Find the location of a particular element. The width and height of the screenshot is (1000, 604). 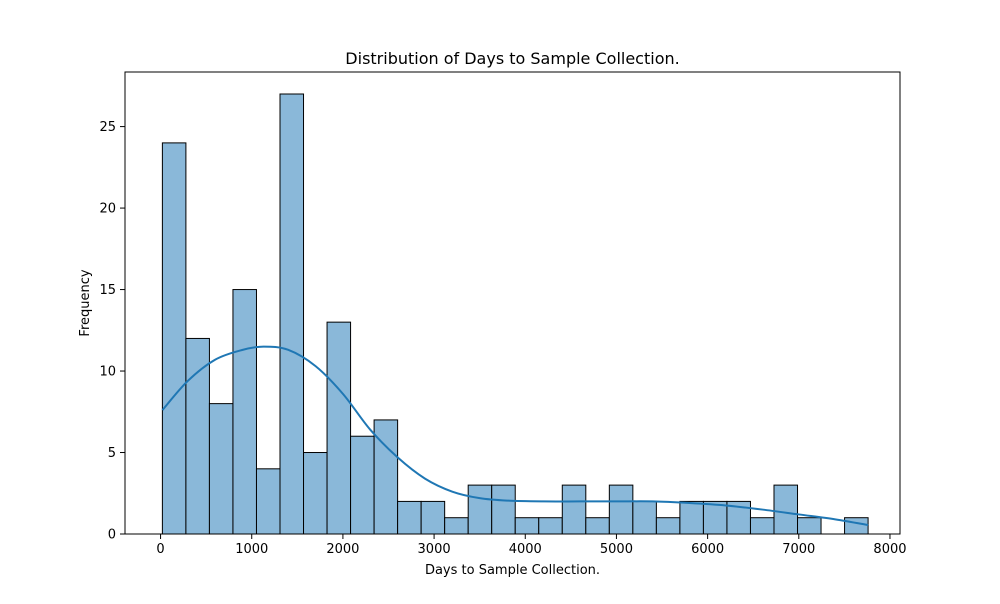

x-tick-label: 5000 is located at coordinates (616, 549).